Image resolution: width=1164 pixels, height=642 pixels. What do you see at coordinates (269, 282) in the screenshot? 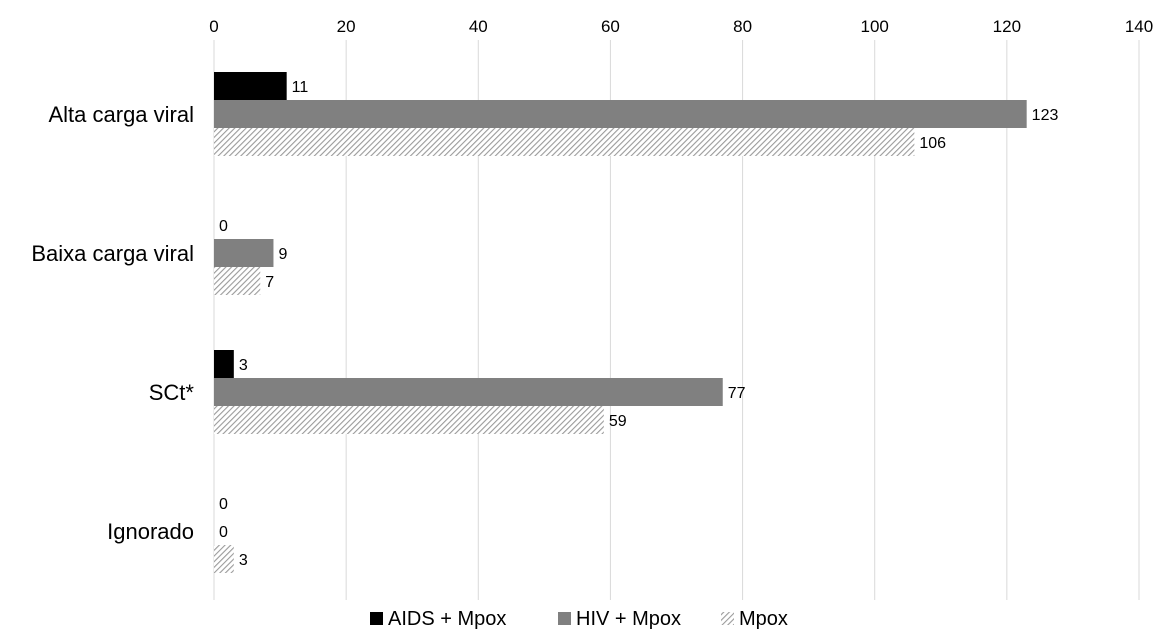
I see `data-label: 7` at bounding box center [269, 282].